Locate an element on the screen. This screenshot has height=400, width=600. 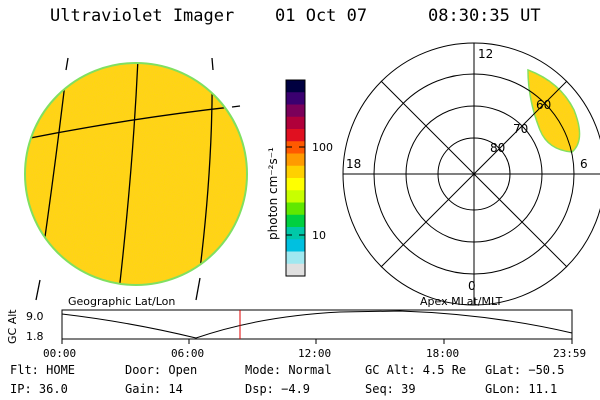
status-glat: GLat: −50.5 is located at coordinates (525, 370).